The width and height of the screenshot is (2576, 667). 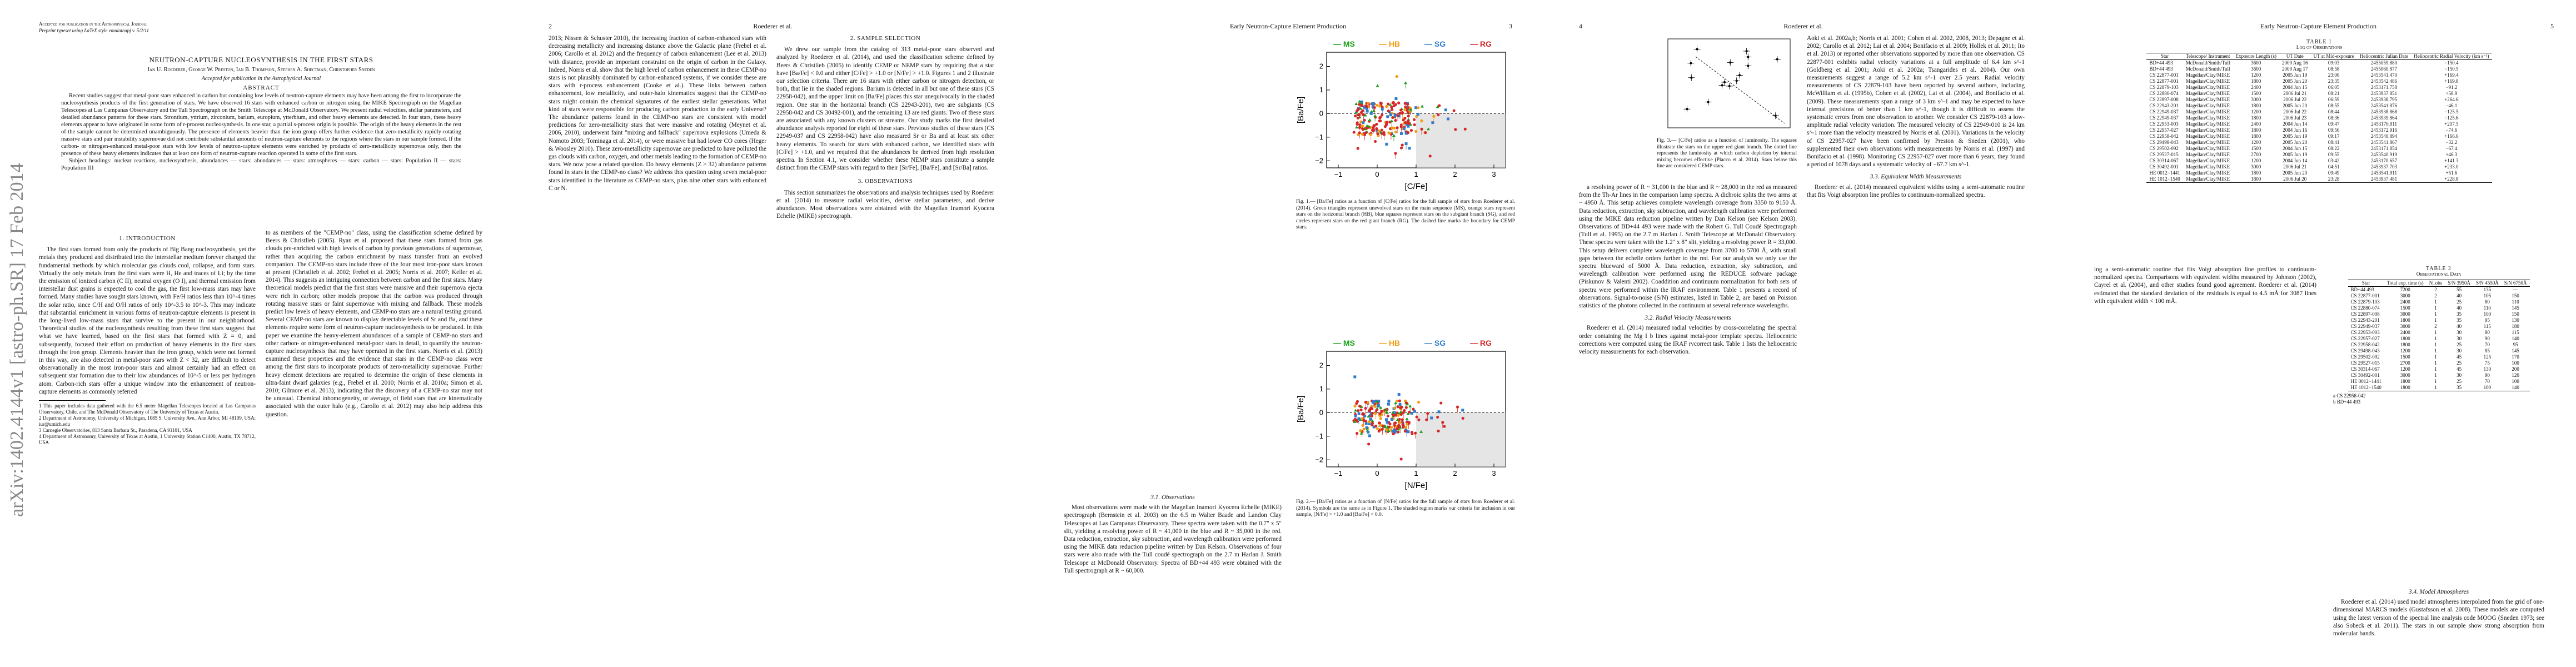 What do you see at coordinates (2439, 388) in the screenshot?
I see `obs-data-row: HE 1012−1540 1800 1 35 100 140` at bounding box center [2439, 388].